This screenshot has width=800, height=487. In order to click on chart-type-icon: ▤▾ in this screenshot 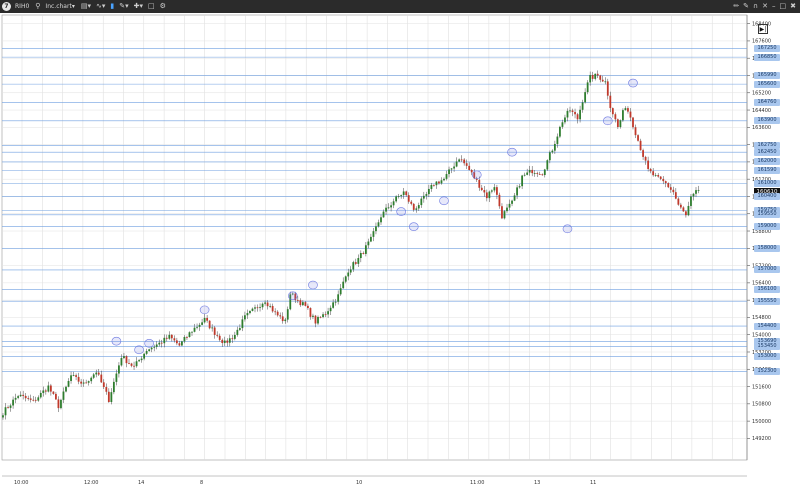, I will do `click(85, 6)`.